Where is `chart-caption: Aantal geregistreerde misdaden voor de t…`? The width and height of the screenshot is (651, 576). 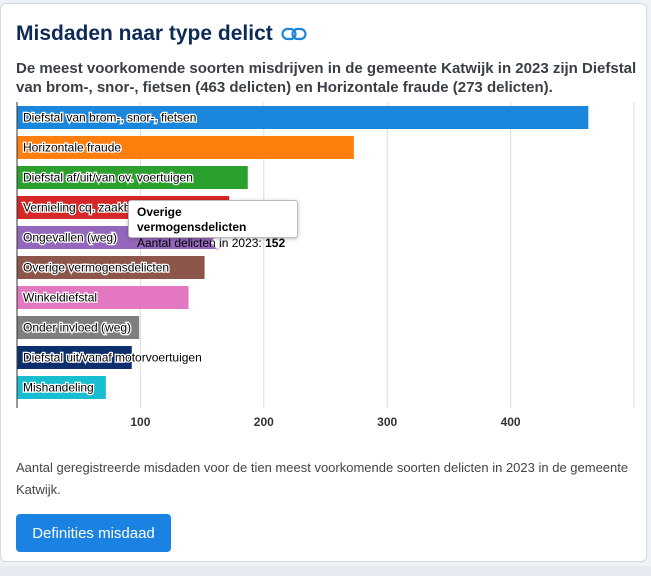
chart-caption: Aantal geregistreerde misdaden voor de t… is located at coordinates (322, 478).